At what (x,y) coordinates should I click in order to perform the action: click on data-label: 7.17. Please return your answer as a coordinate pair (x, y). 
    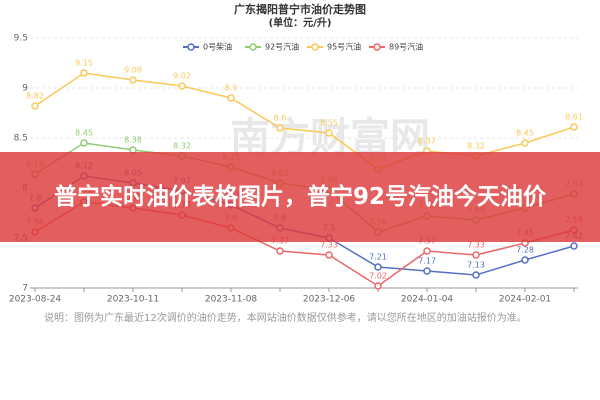
    Looking at the image, I should click on (427, 261).